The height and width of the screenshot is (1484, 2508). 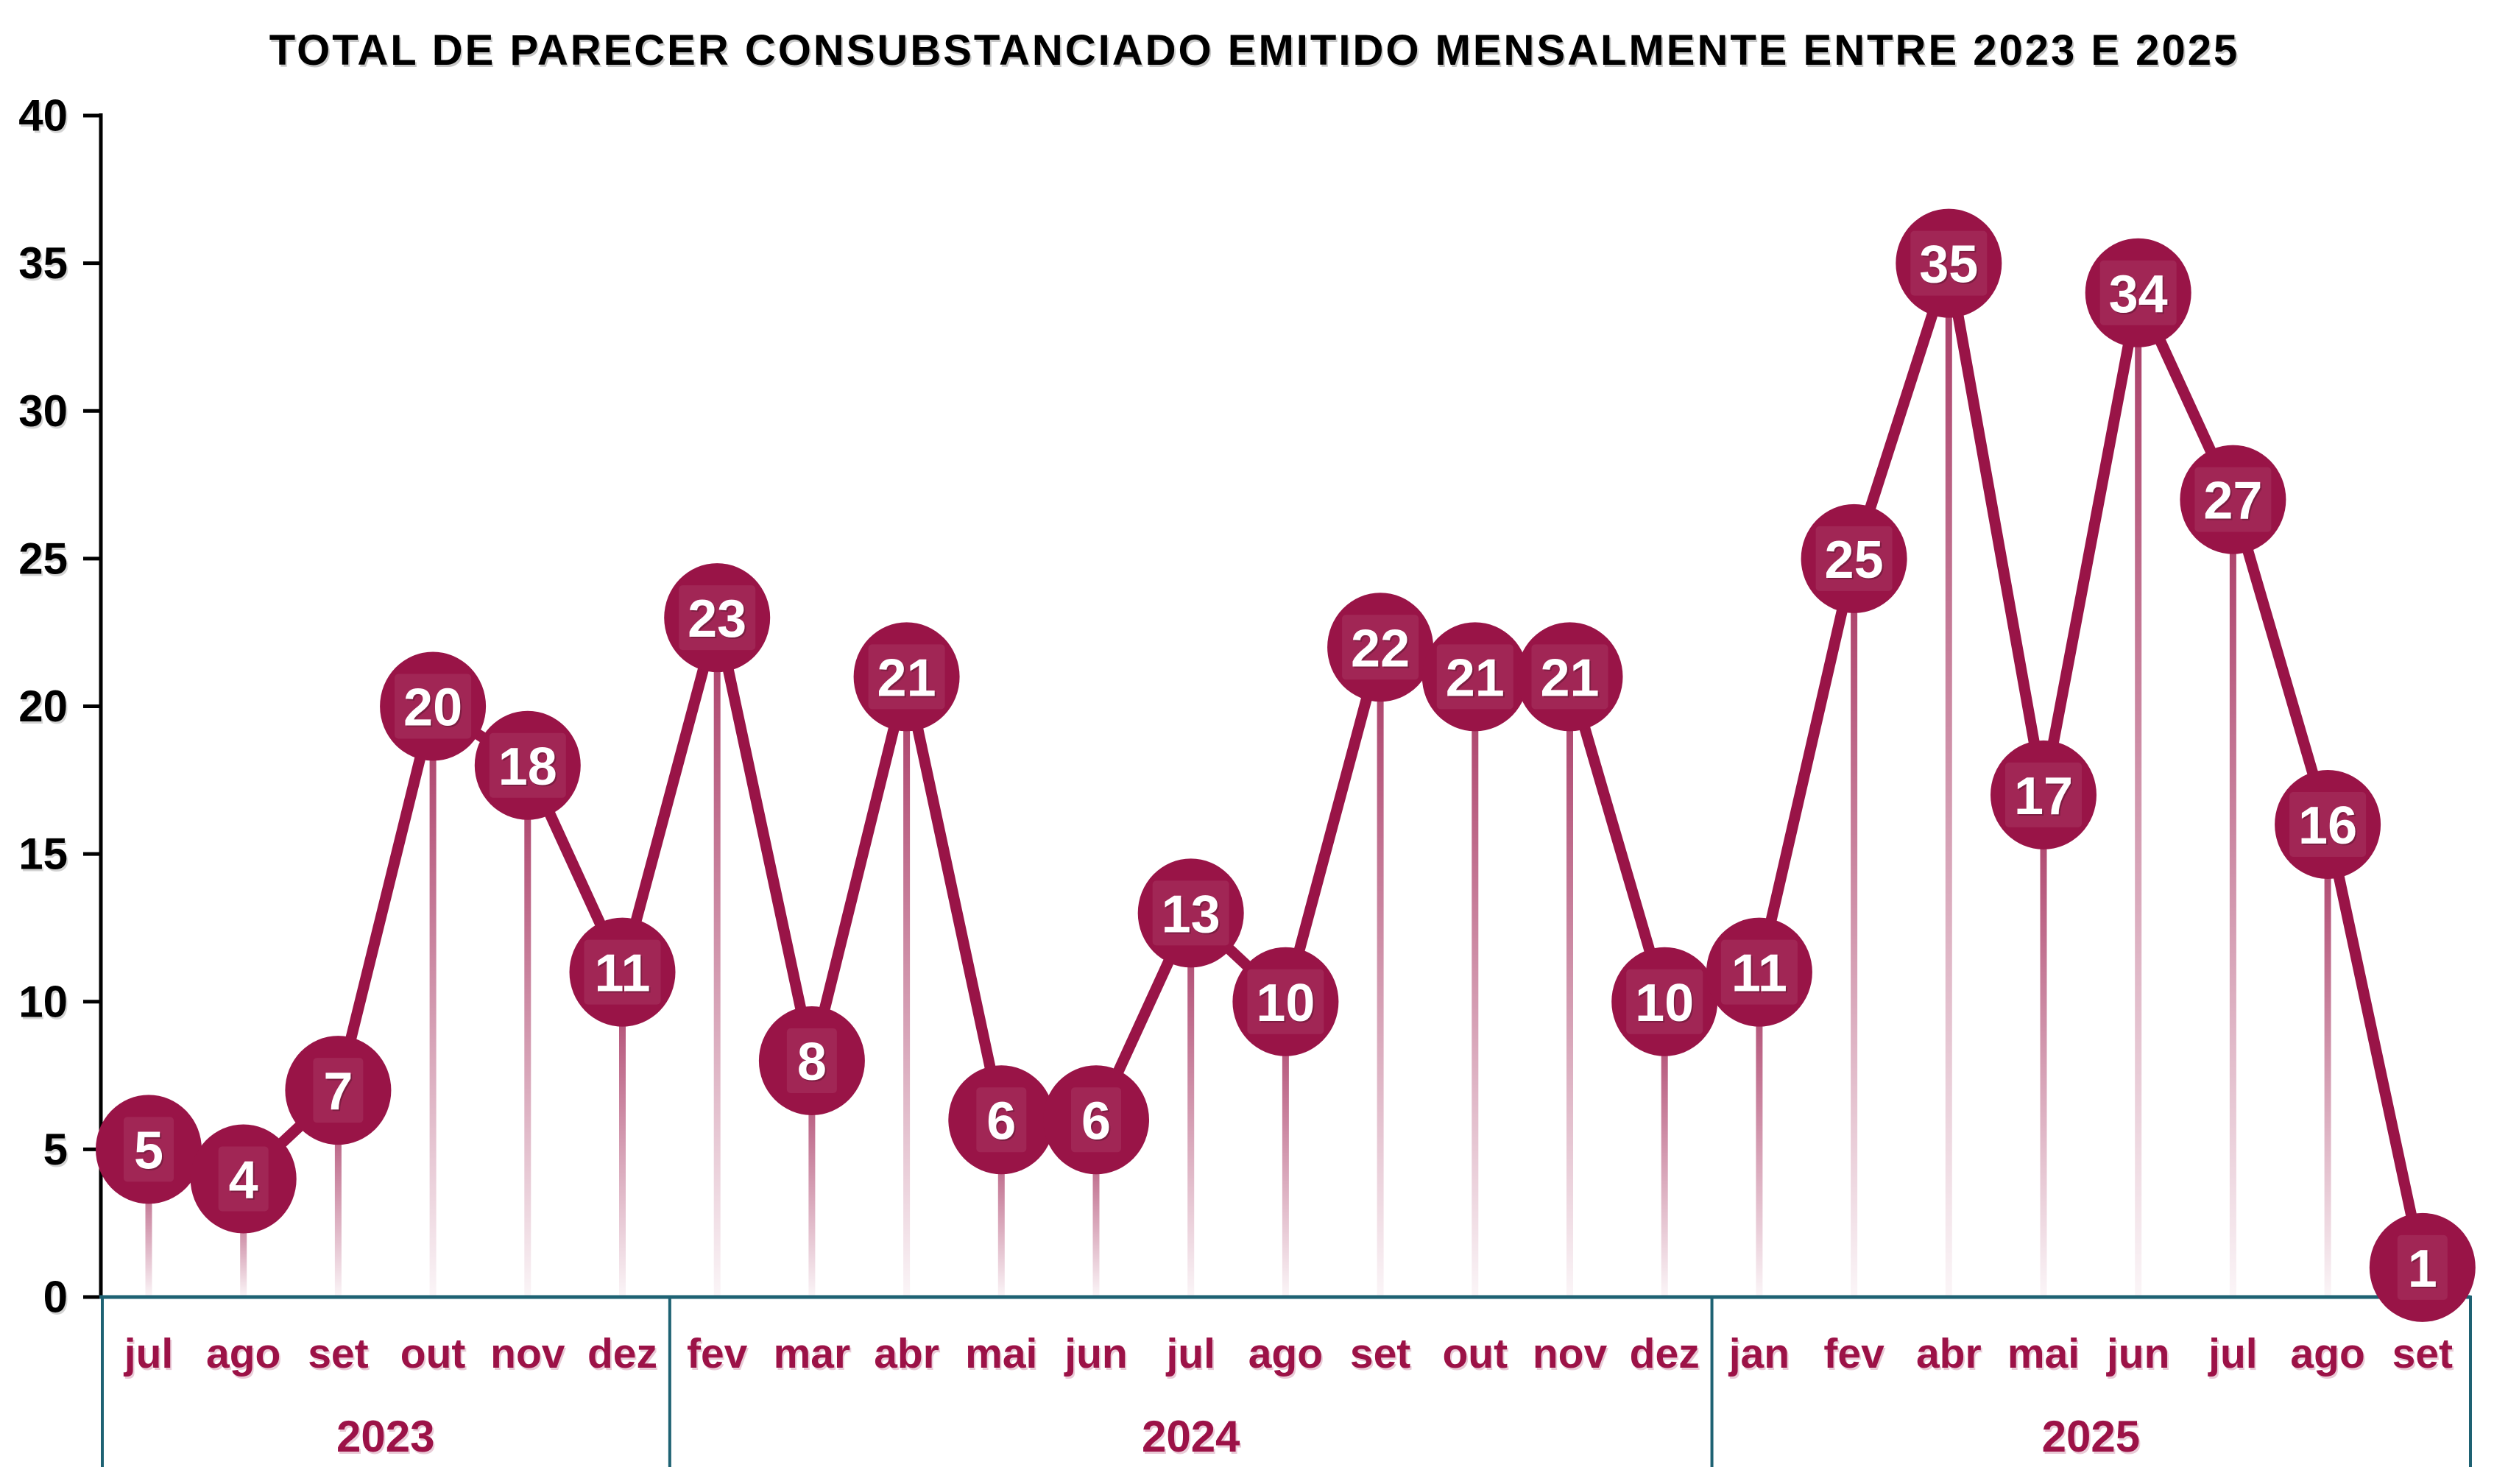 I want to click on data-point: 6, so click(x=1096, y=1120).